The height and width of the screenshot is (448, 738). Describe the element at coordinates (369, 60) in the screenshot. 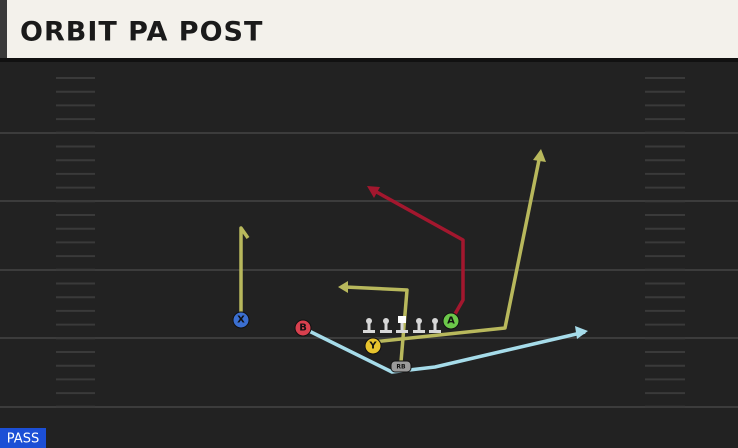

I see `header-shadow` at that location.